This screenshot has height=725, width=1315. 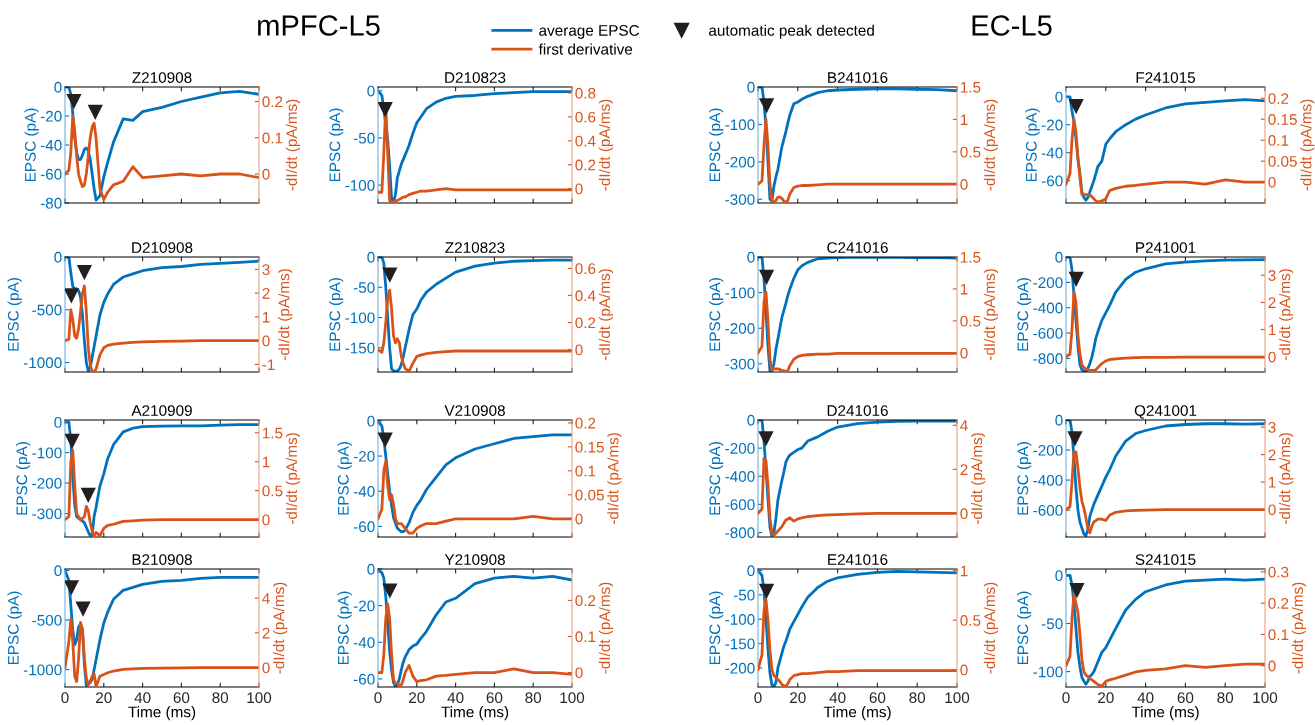 I want to click on chart-title: B210908, so click(x=162, y=559).